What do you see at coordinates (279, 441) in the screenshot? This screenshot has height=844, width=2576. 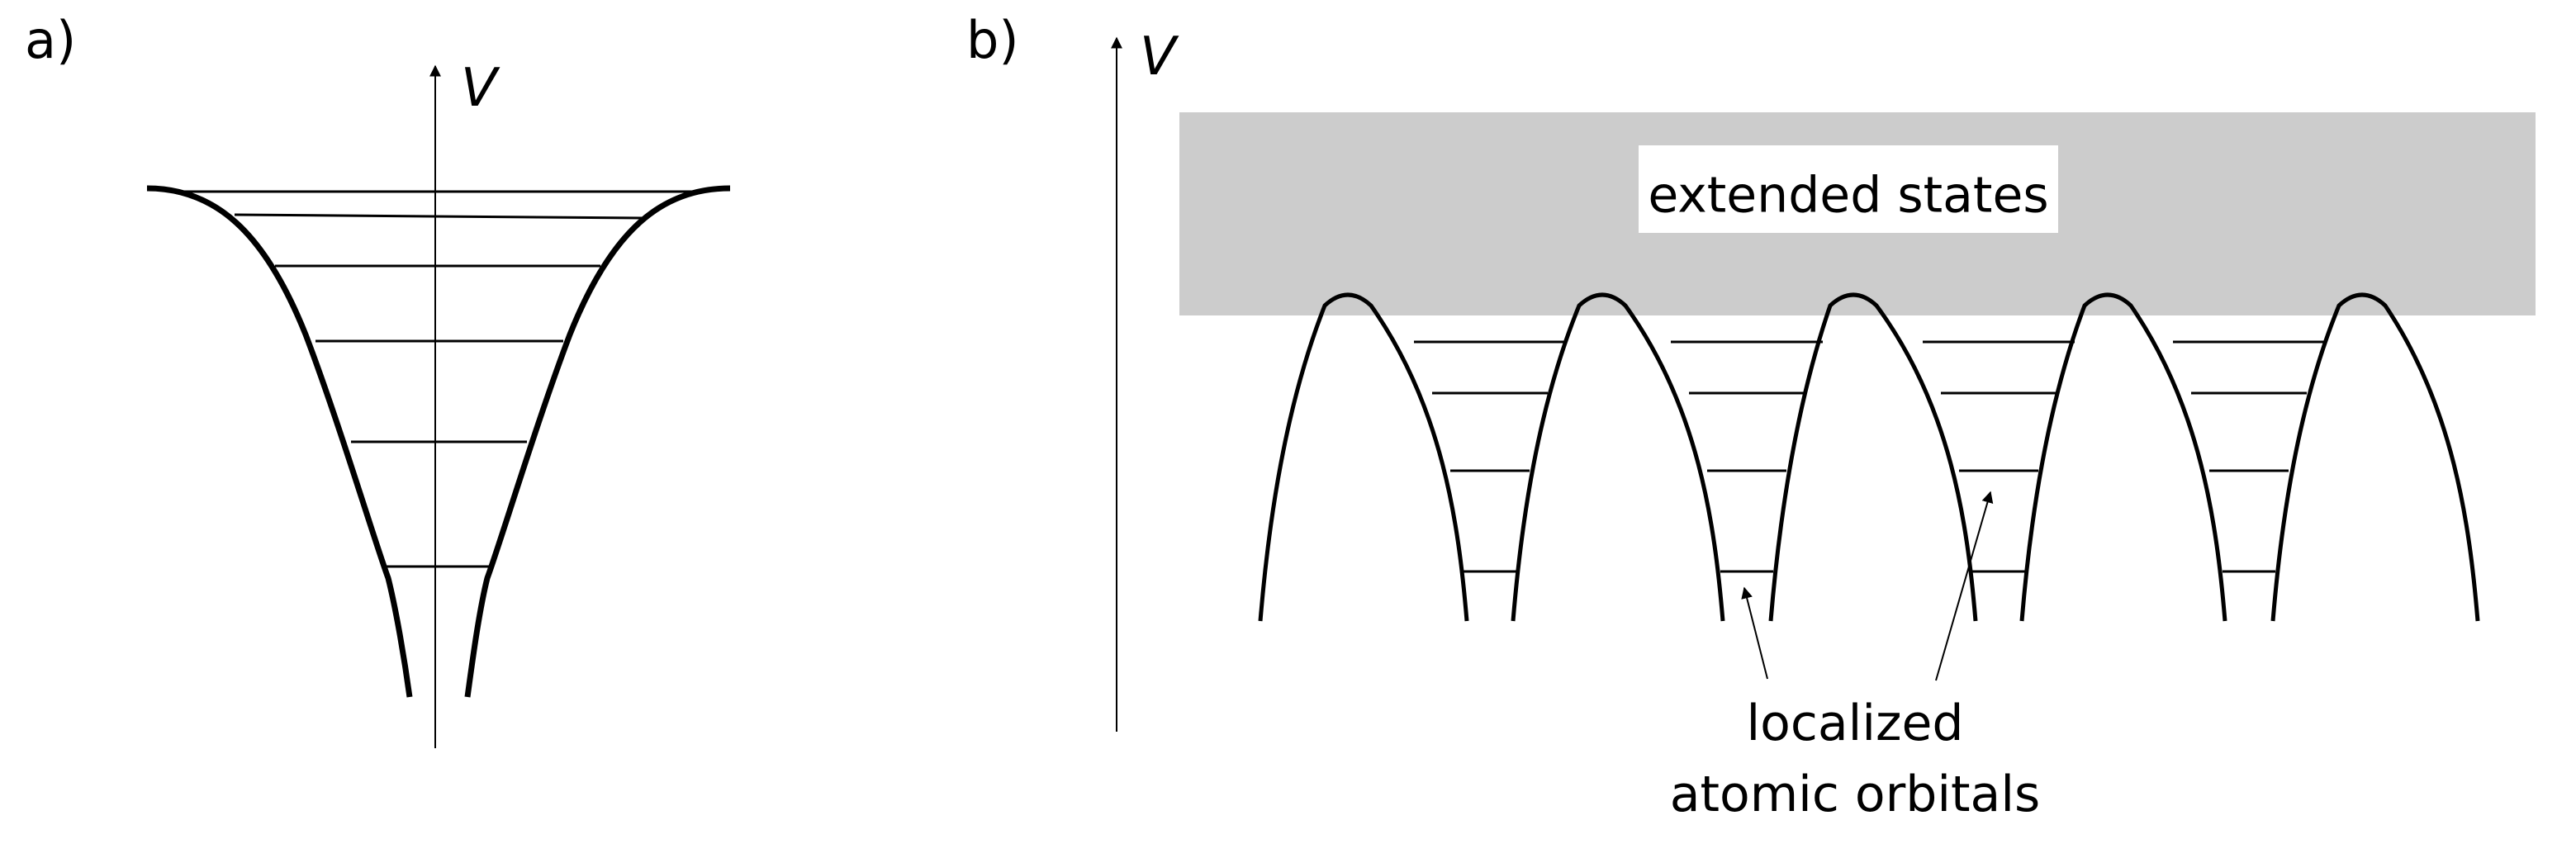 I see `panel-a-potential-left` at bounding box center [279, 441].